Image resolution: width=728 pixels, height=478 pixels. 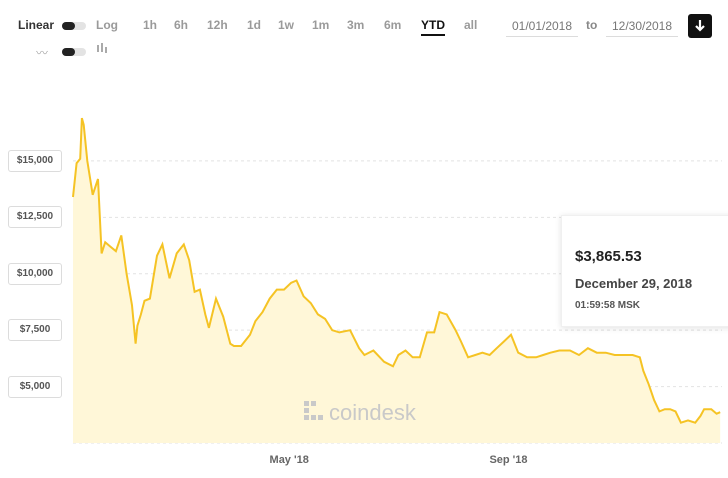 I want to click on range-all: all, so click(x=471, y=25).